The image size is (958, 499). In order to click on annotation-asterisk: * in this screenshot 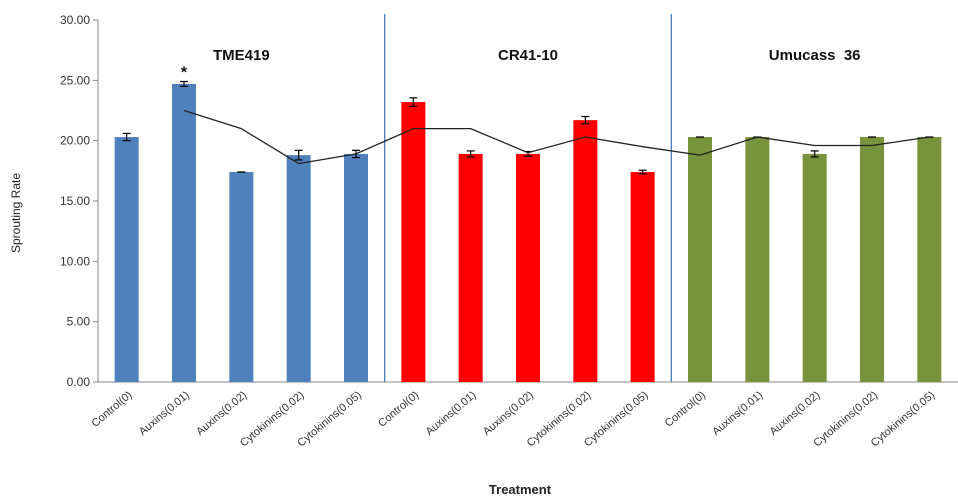, I will do `click(184, 73)`.